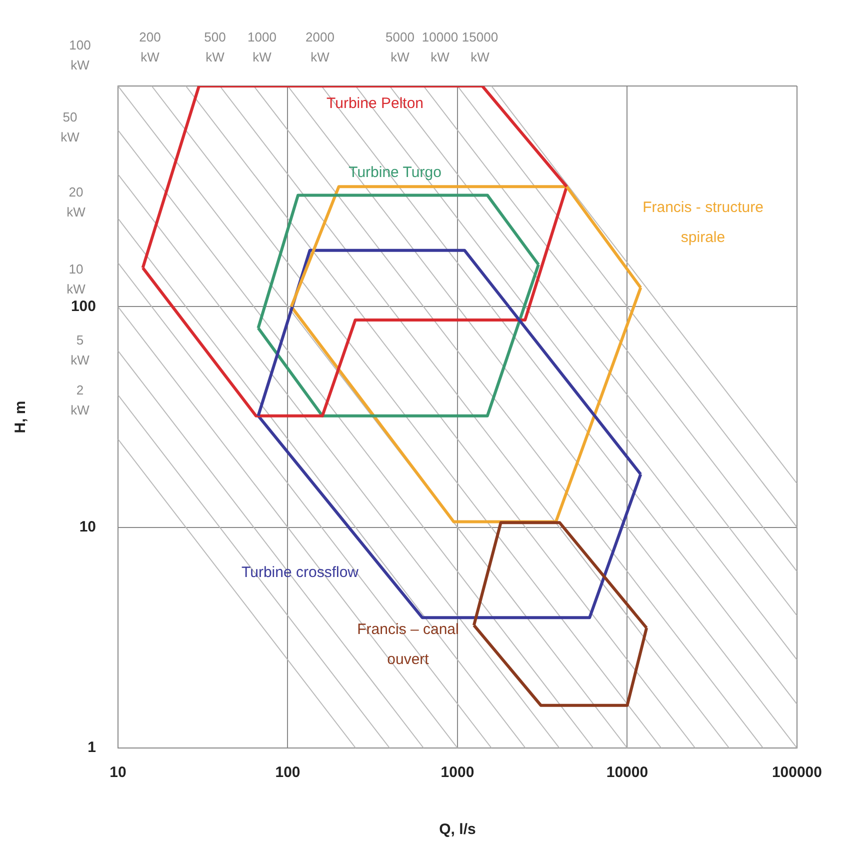 Image resolution: width=849 pixels, height=855 pixels. I want to click on text: Turbine crossflow, so click(300, 573).